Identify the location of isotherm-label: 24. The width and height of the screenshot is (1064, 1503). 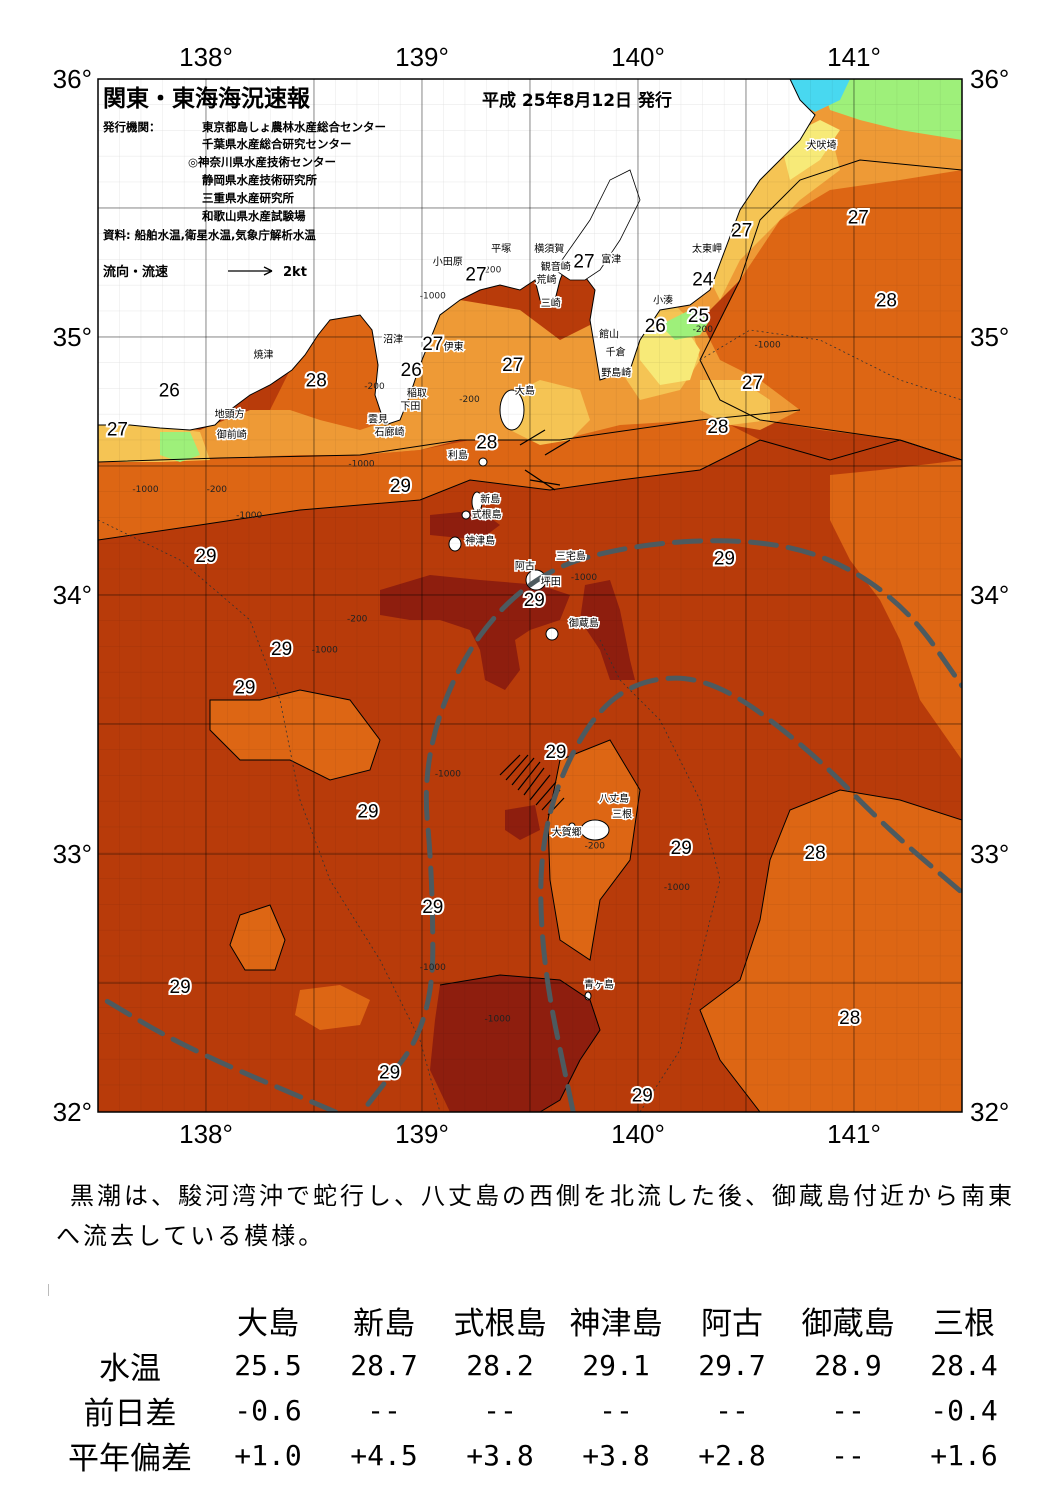
(703, 280).